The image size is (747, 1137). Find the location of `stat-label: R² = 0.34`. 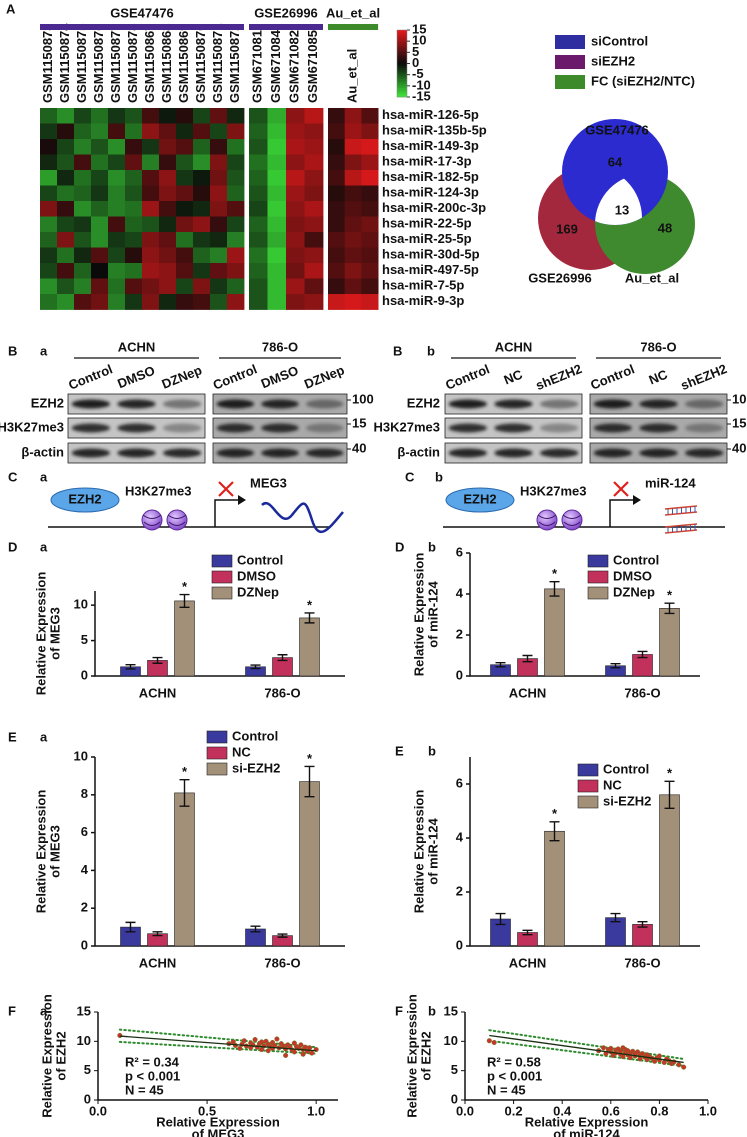

stat-label: R² = 0.34 is located at coordinates (152, 1061).